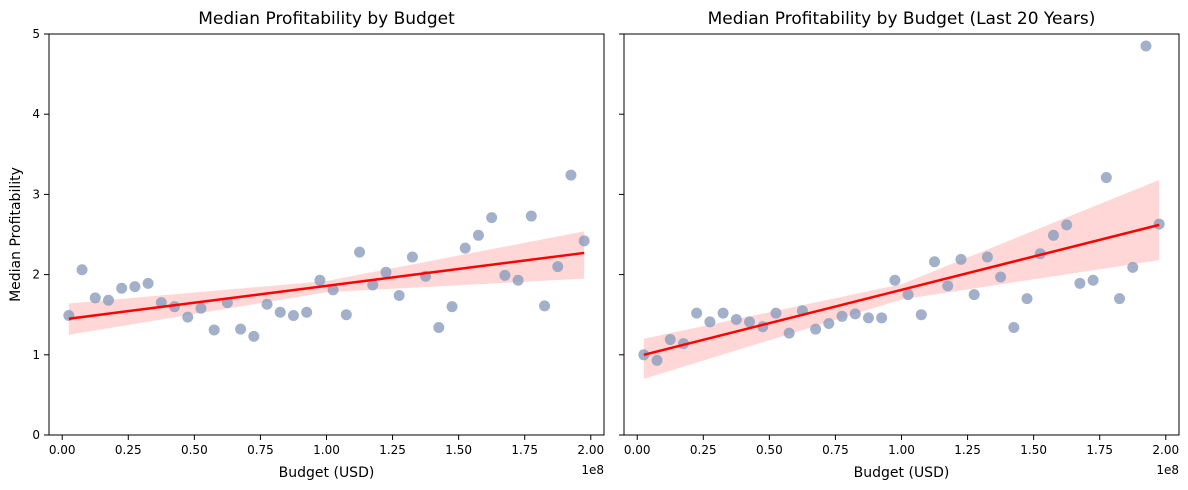 This screenshot has height=490, width=1188. I want to click on y-tick-label: 4, so click(36, 114).